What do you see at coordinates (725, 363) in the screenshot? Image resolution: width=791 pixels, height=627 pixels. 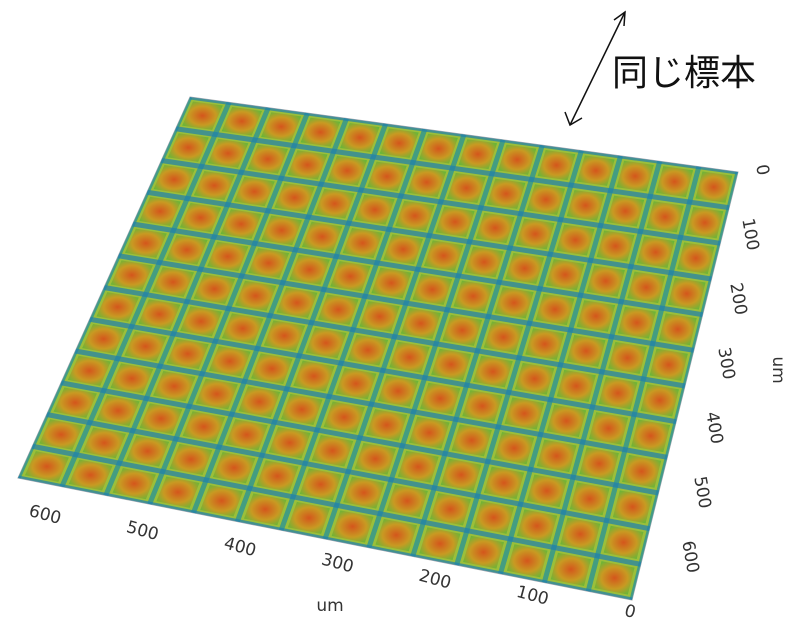 I see `y-tick-label: 300` at bounding box center [725, 363].